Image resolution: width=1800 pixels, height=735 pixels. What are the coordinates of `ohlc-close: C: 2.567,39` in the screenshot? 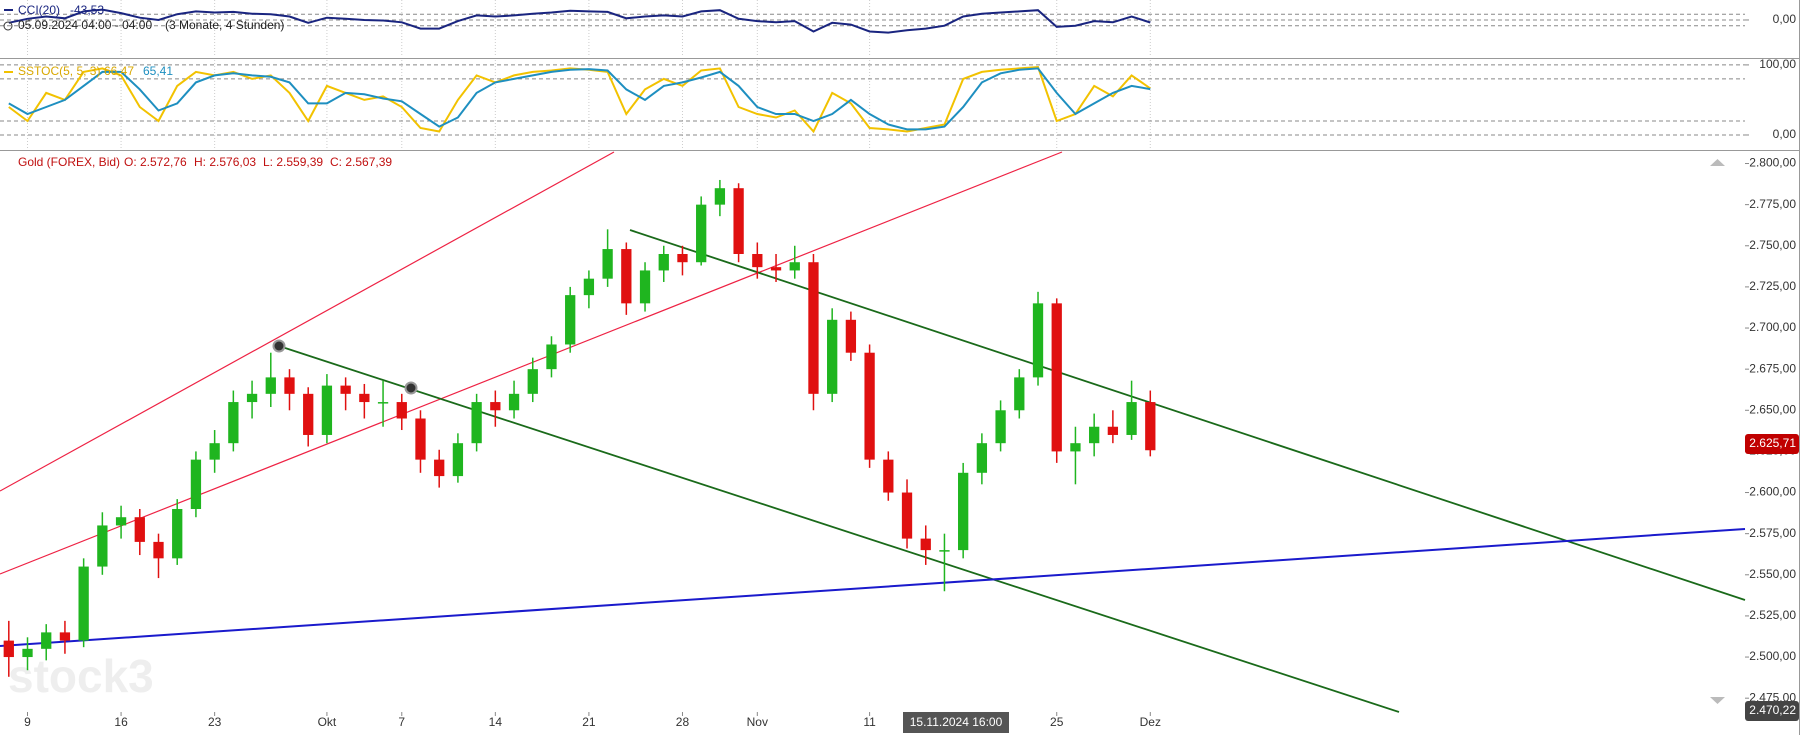 It's located at (361, 162).